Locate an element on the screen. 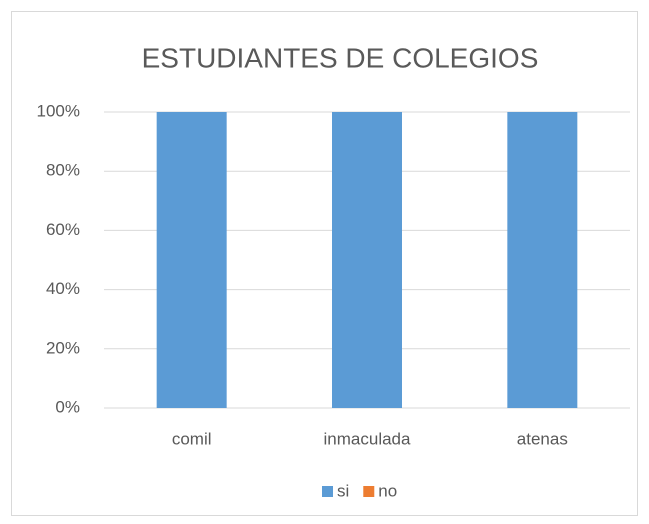 This screenshot has width=649, height=524. legend-label: si is located at coordinates (343, 490).